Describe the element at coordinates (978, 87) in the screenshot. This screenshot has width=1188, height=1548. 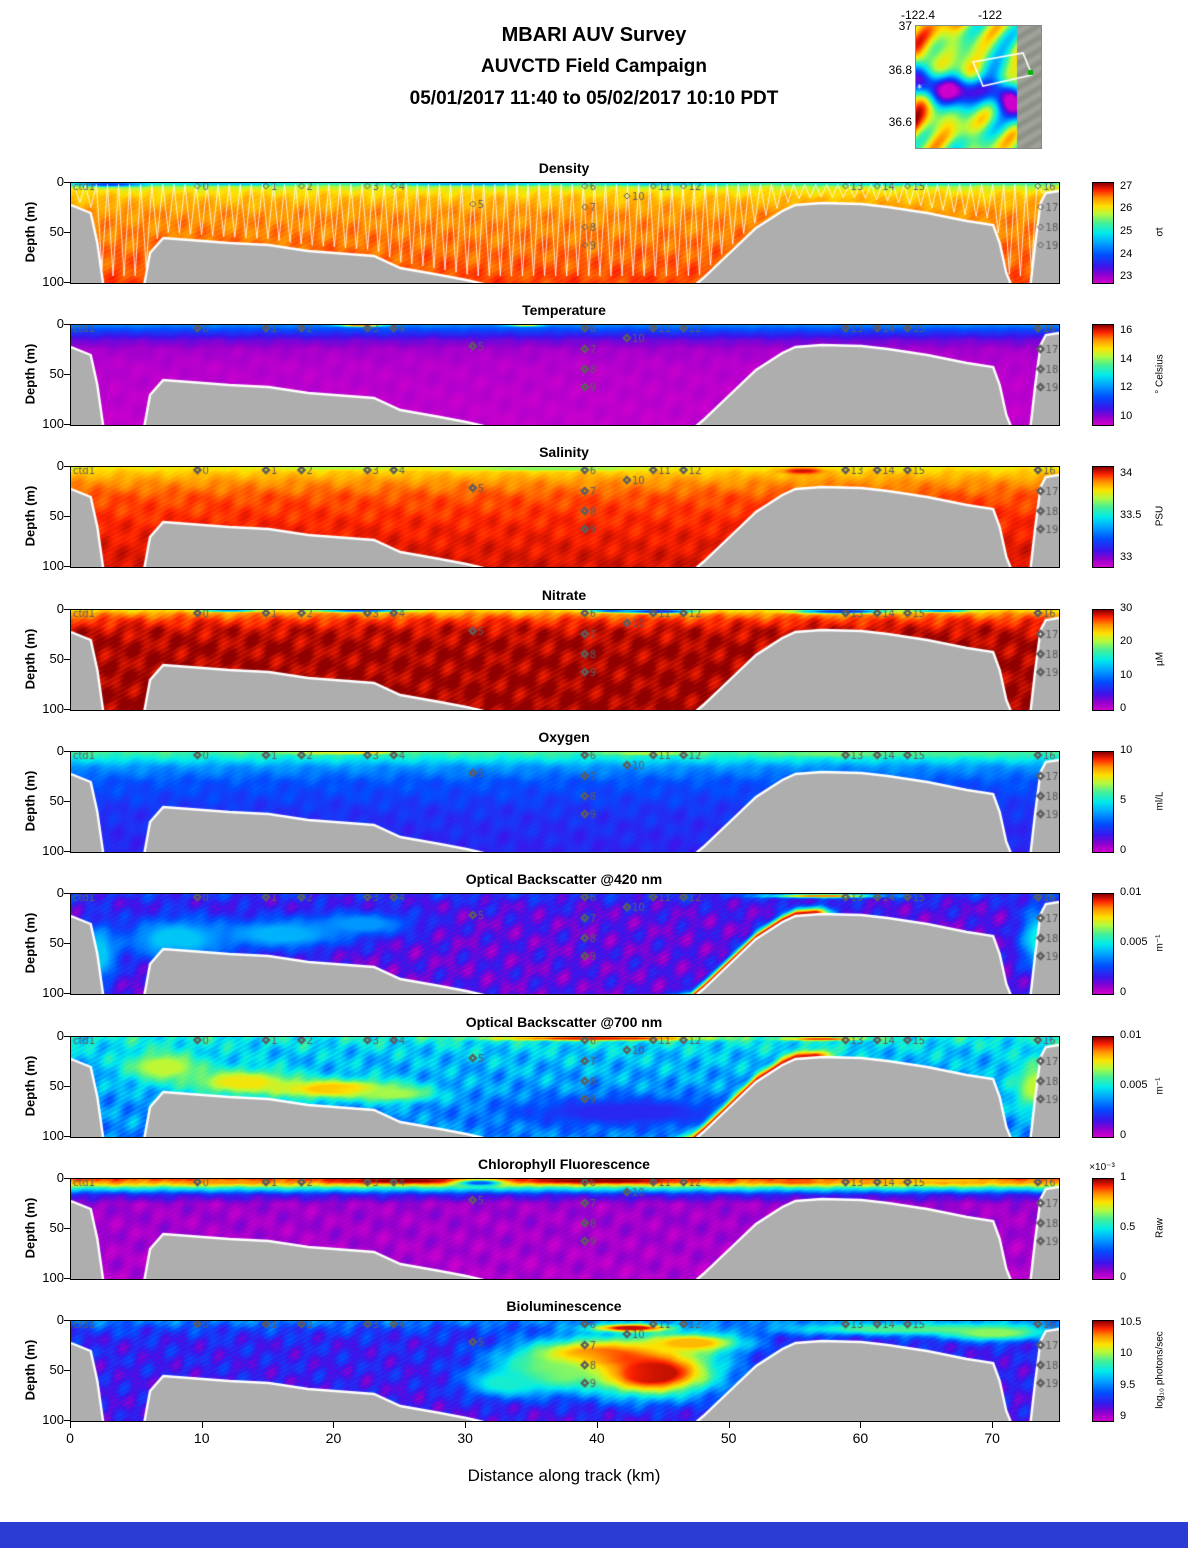
I see `map-inset-canvas` at that location.